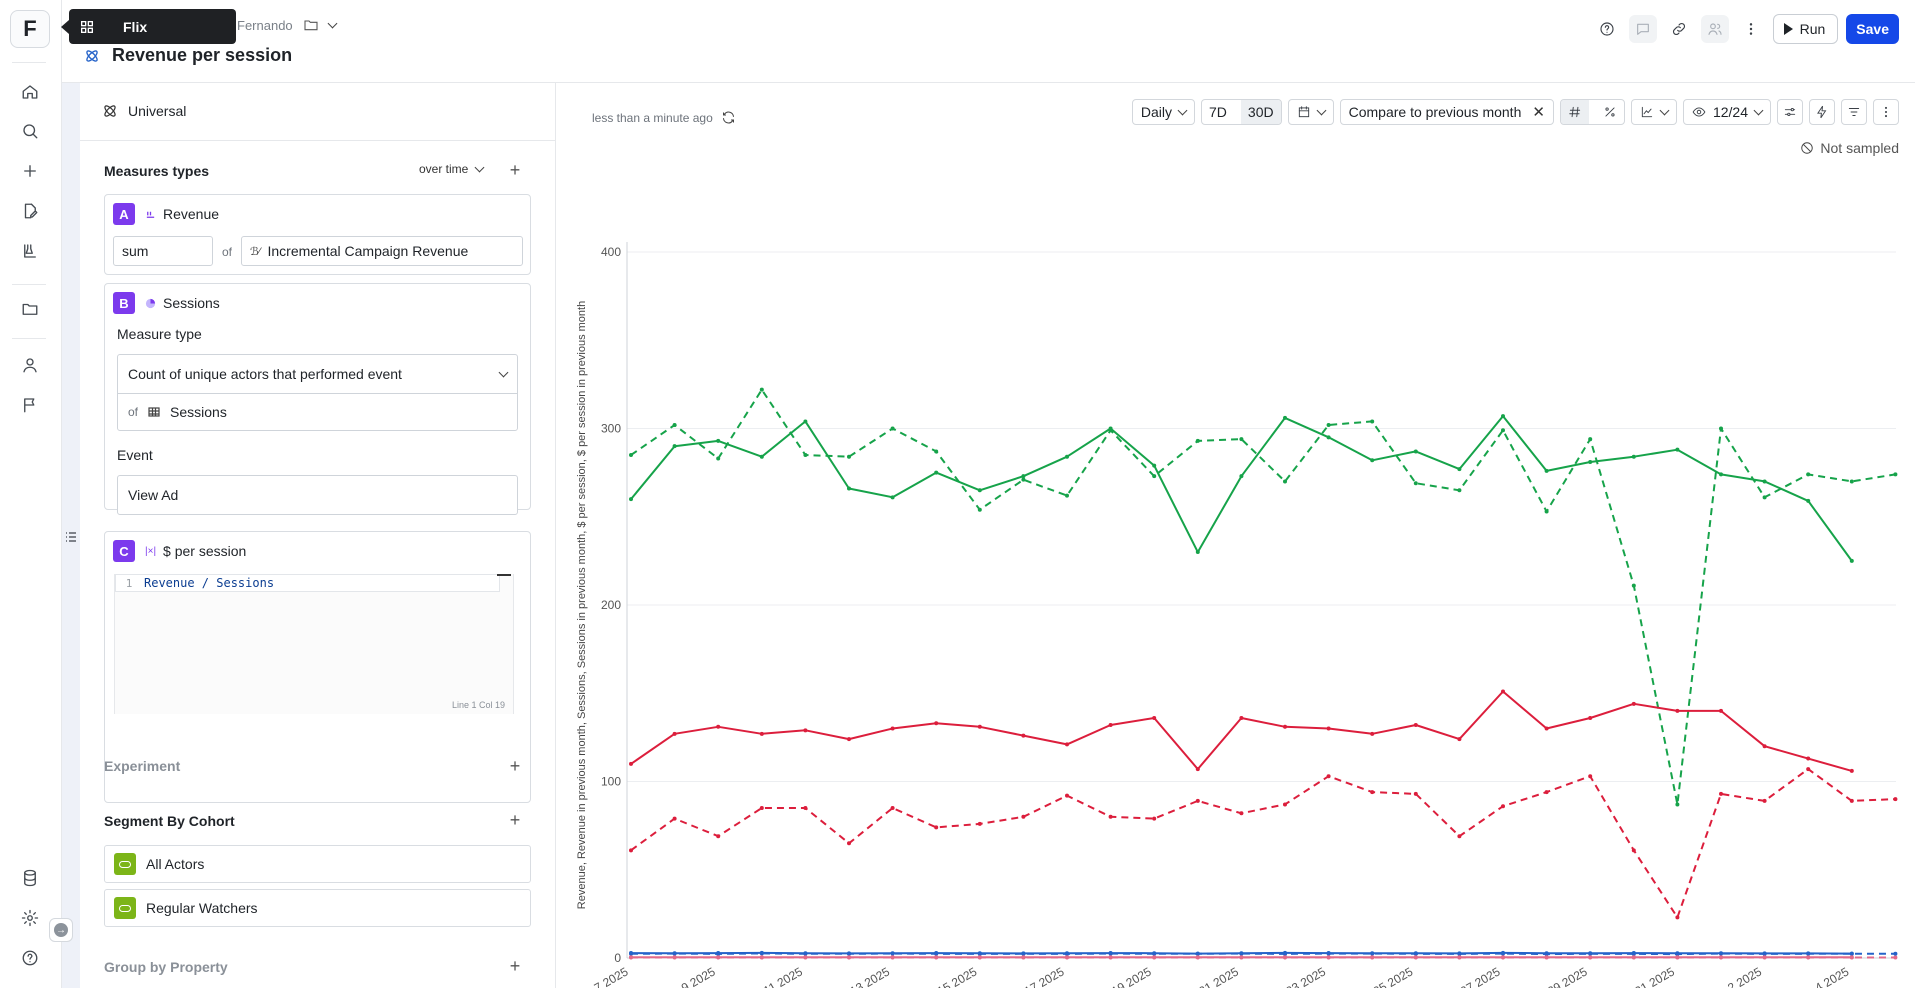 This screenshot has width=1915, height=988. What do you see at coordinates (1805, 29) in the screenshot?
I see `run-button: Run` at bounding box center [1805, 29].